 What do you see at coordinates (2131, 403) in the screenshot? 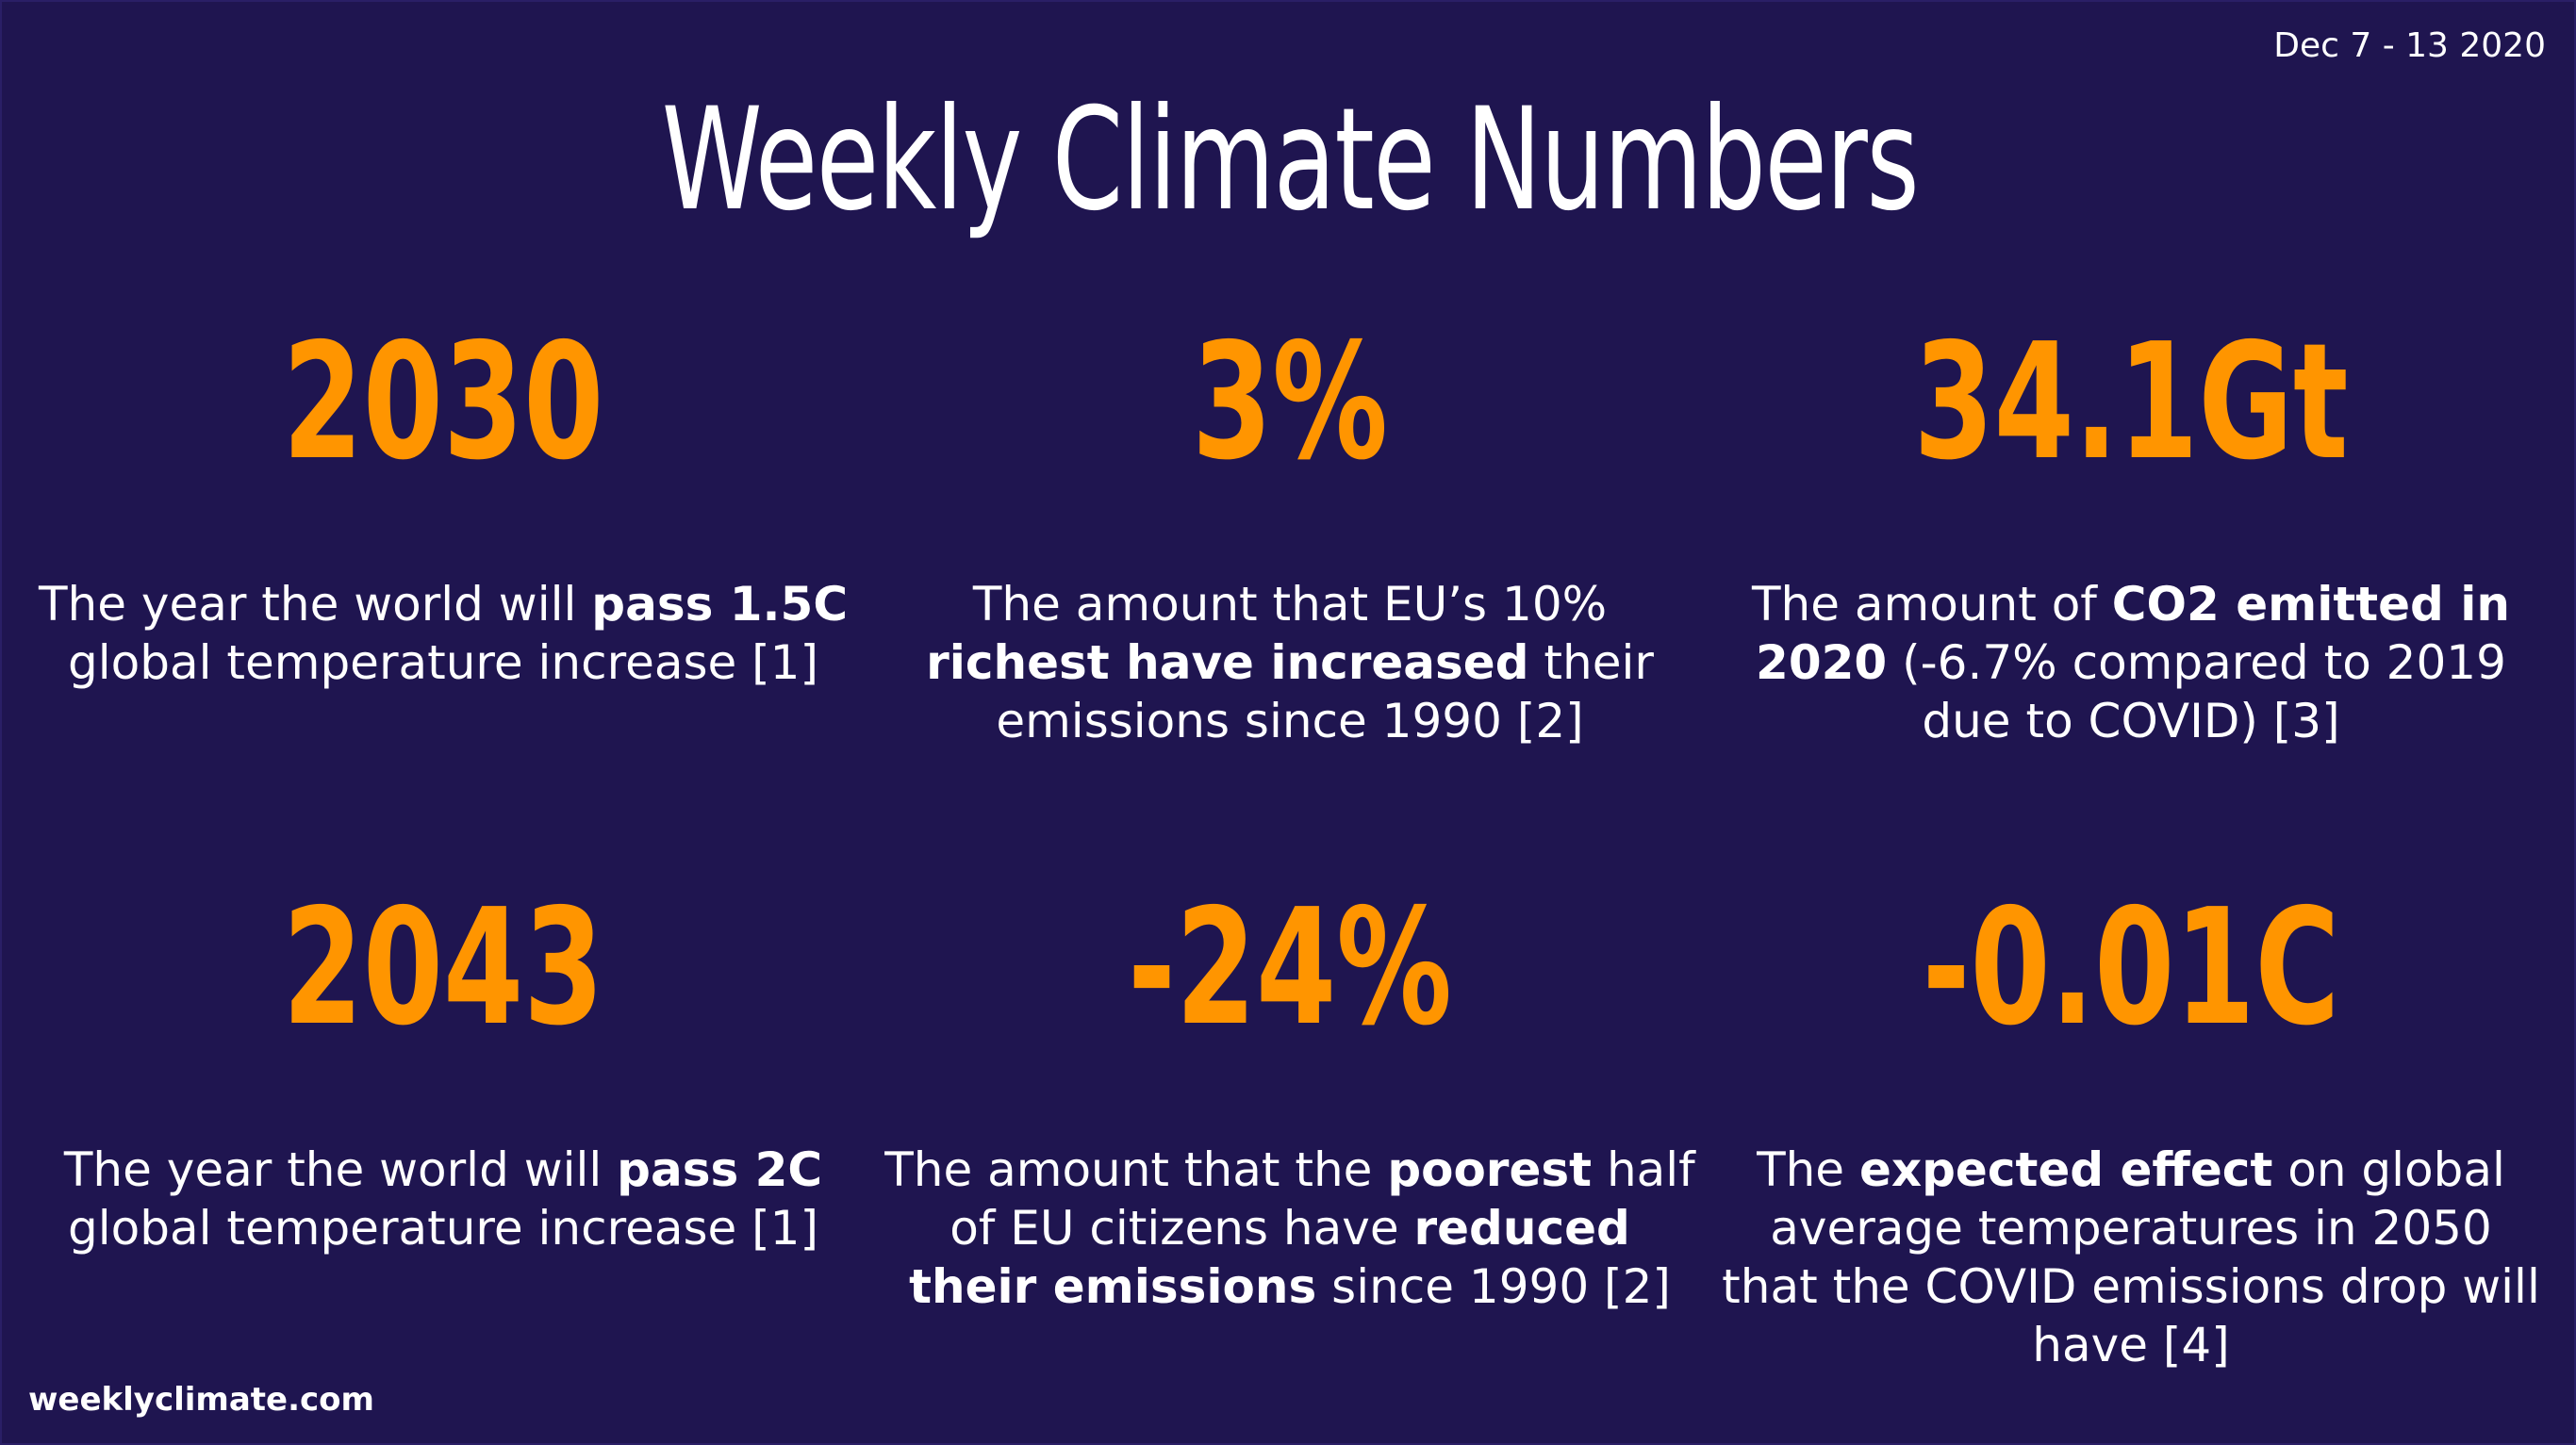
I see `stat-value: 34.1Gt` at bounding box center [2131, 403].